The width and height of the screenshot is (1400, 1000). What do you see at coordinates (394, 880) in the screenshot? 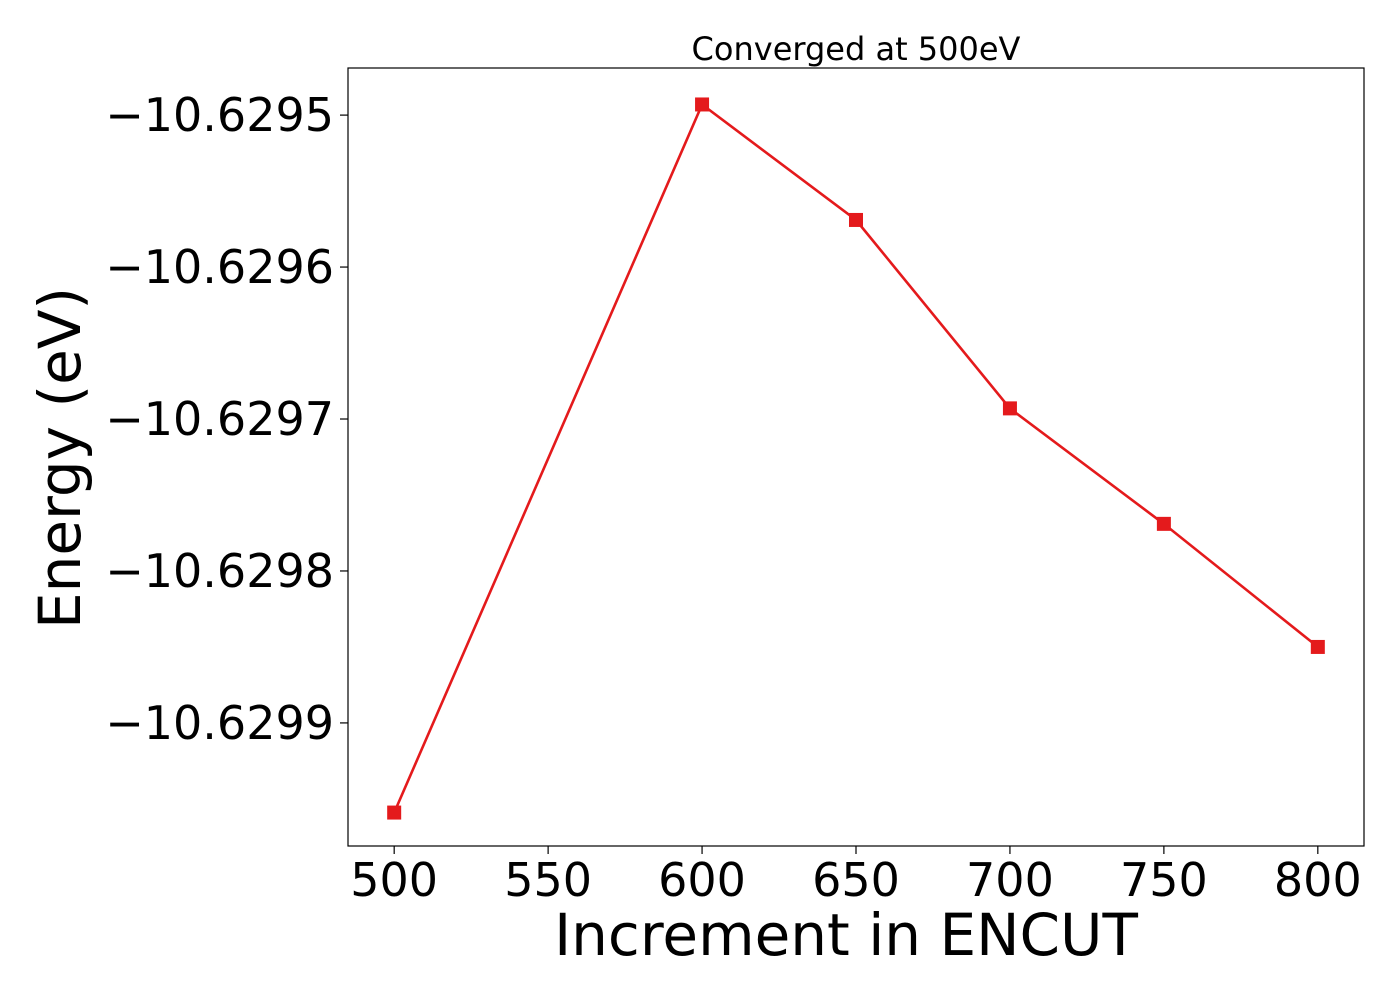
I see `x-tick-label: 500` at bounding box center [394, 880].